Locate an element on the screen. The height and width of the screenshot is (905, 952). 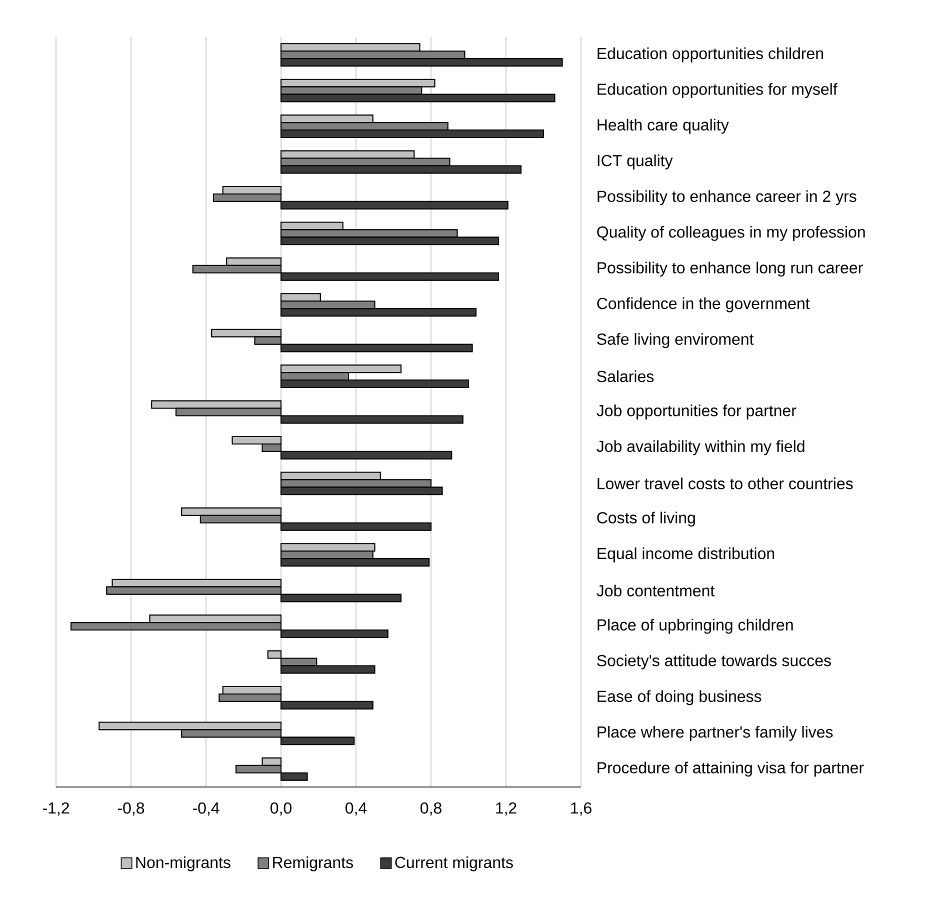
y-tick-label: Costs of living is located at coordinates (646, 519).